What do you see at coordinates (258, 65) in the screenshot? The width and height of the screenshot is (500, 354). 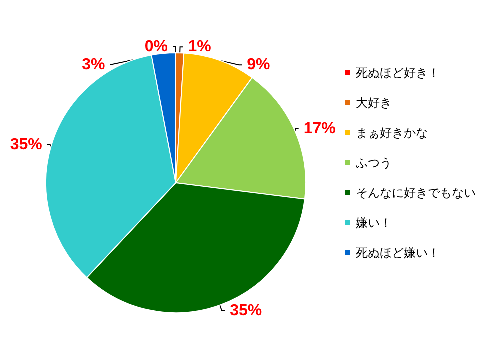 I see `data-label: 9%` at bounding box center [258, 65].